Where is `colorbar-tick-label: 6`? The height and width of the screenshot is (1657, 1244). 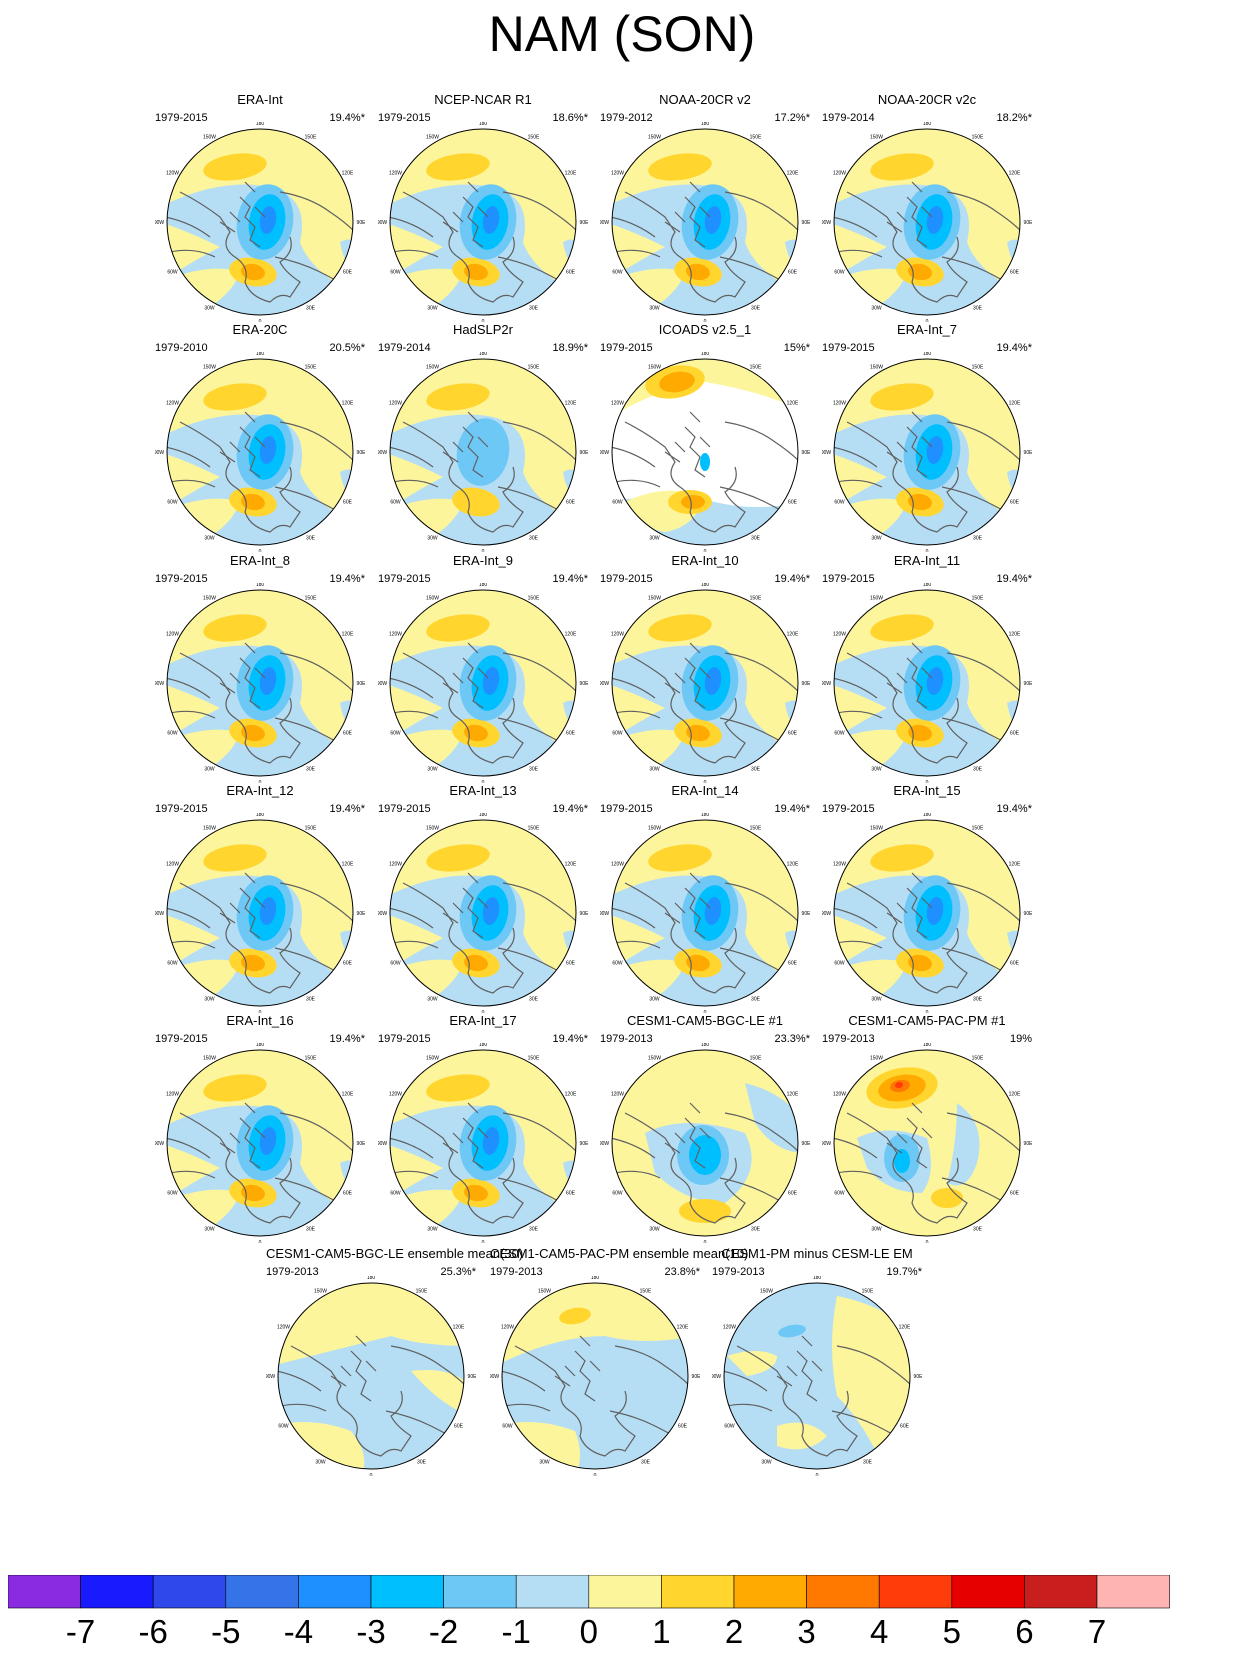 colorbar-tick-label: 6 is located at coordinates (1024, 1631).